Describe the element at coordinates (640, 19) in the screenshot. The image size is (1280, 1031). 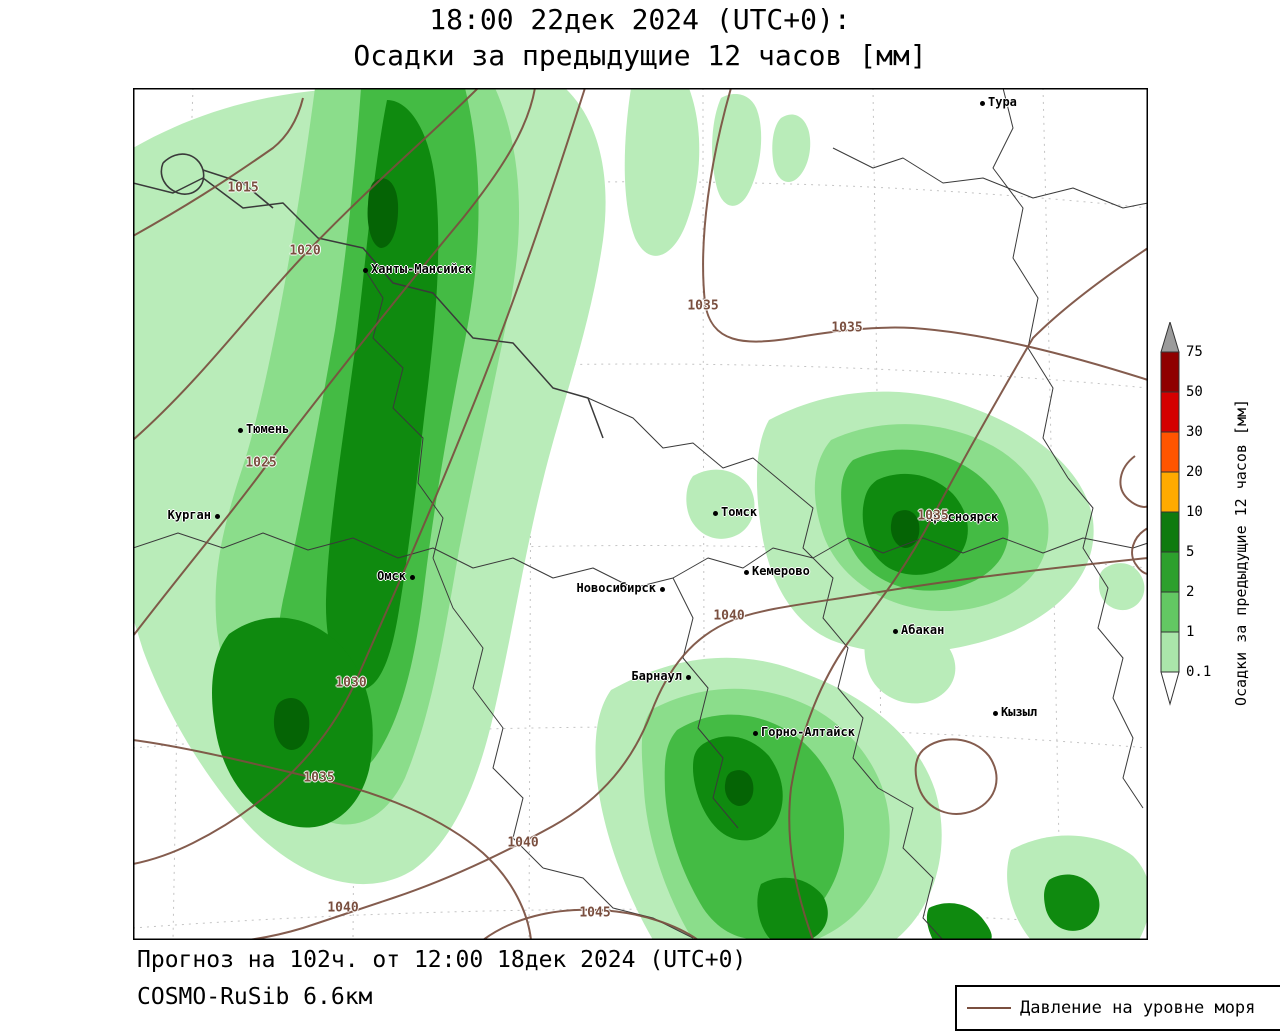
I see `title-datetime: 18:00 22дек 2024 (UTC+0):` at that location.